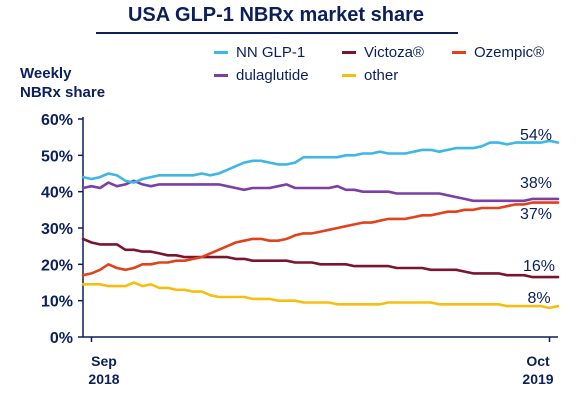 This screenshot has height=402, width=576. Describe the element at coordinates (320, 161) in the screenshot. I see `series-line-nn-glp1` at that location.